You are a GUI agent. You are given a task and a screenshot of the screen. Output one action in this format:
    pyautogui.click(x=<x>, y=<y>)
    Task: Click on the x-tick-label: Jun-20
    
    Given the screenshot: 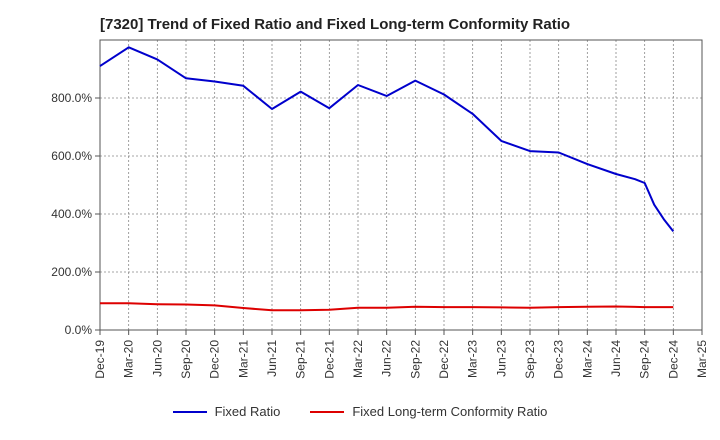 What is the action you would take?
    pyautogui.click(x=157, y=358)
    